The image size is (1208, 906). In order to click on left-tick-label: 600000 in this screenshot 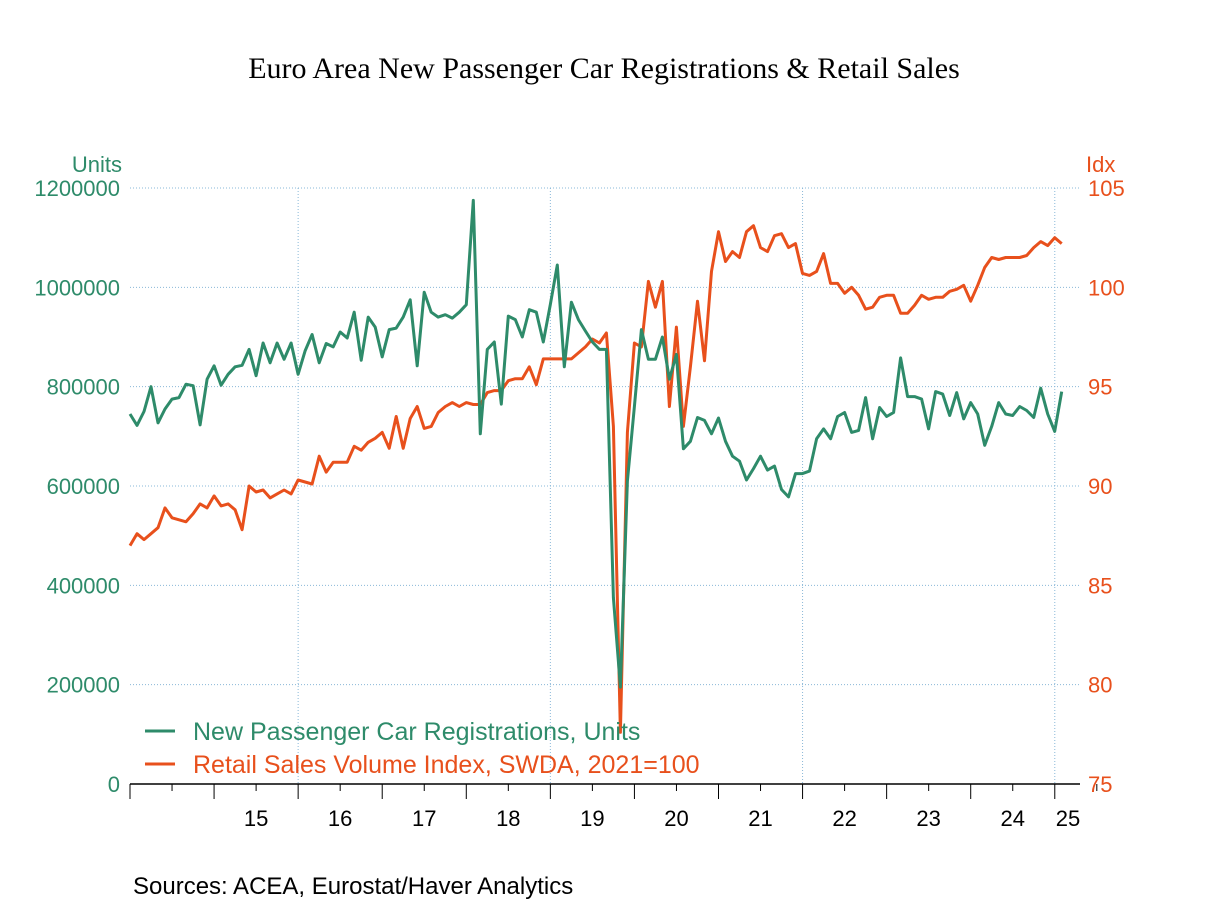, I will do `click(83, 486)`.